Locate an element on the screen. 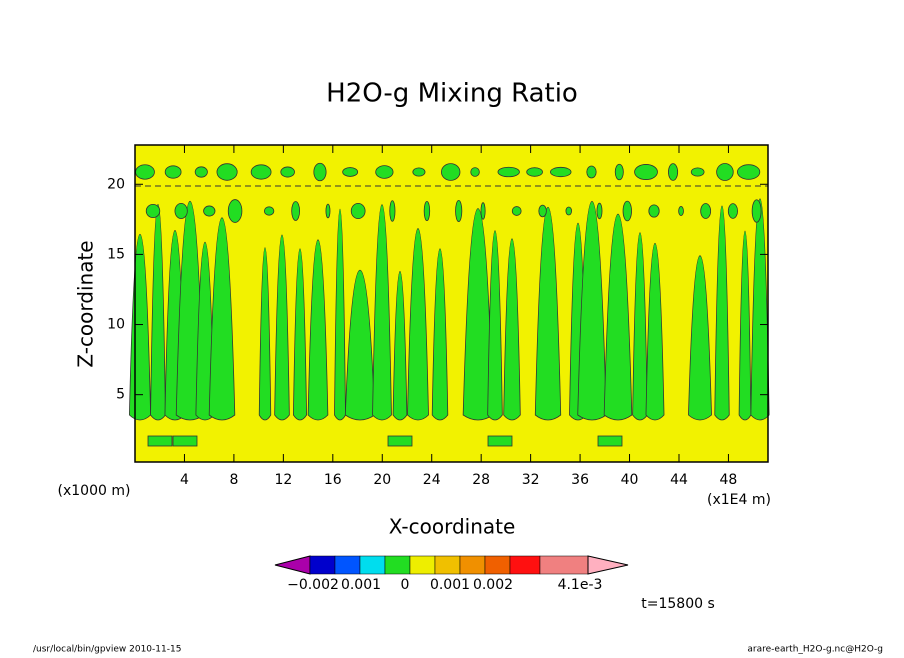 This screenshot has width=904, height=658. x-unit: (x1000 m) is located at coordinates (94, 491).